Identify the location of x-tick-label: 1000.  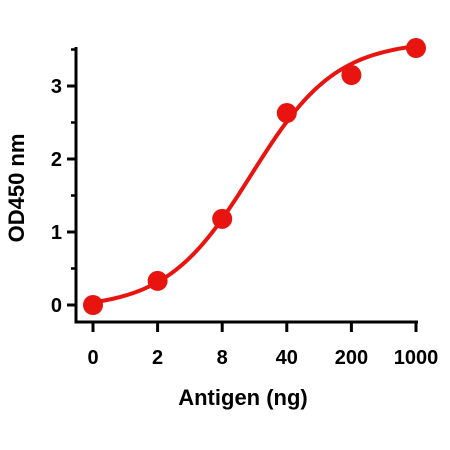
(416, 358).